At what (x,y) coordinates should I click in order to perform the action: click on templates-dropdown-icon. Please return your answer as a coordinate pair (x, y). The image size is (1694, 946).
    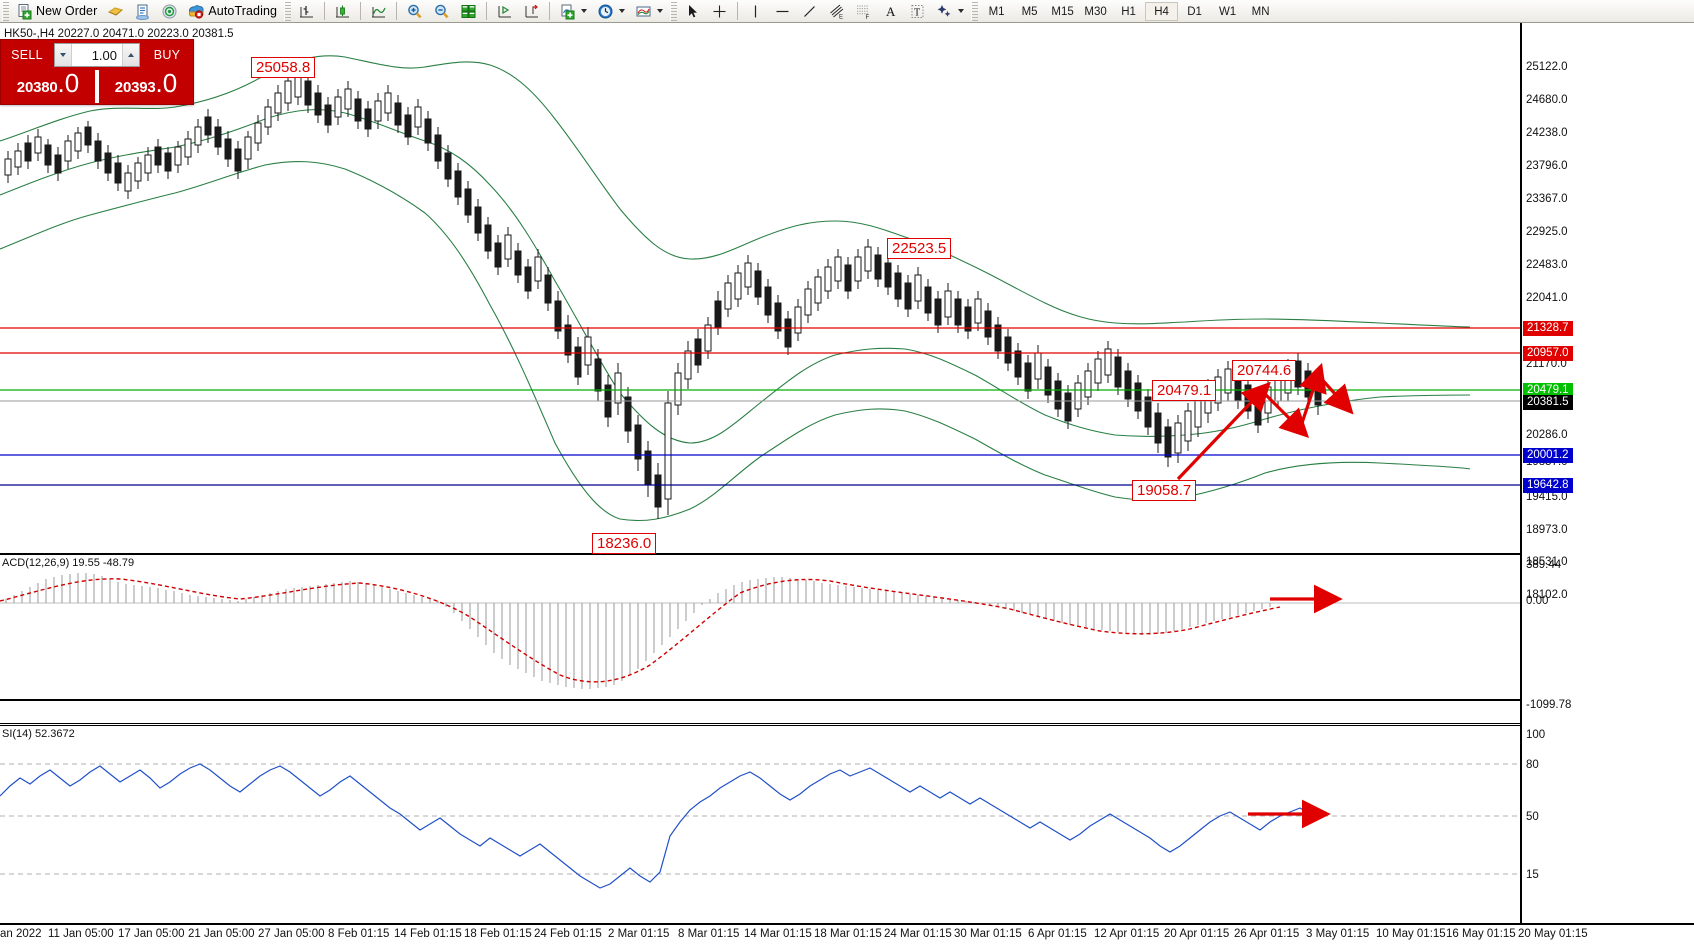
    Looking at the image, I should click on (660, 11).